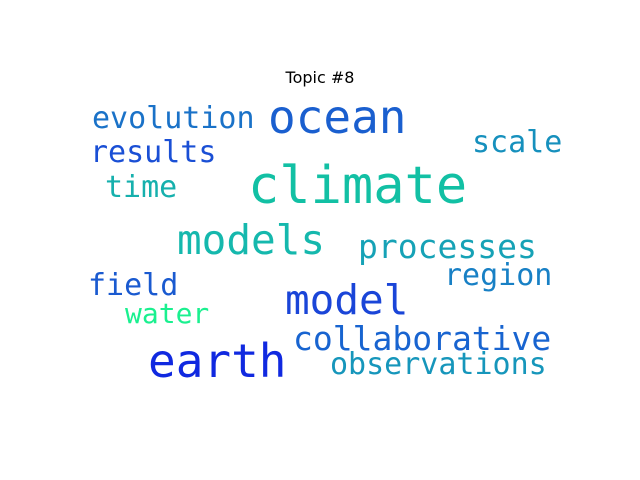 The width and height of the screenshot is (640, 480). I want to click on word-models: models, so click(251, 240).